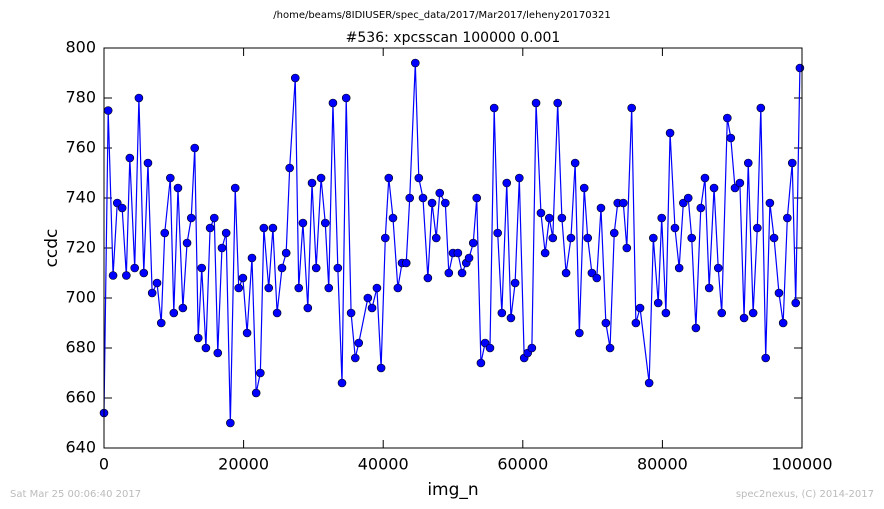 The width and height of the screenshot is (884, 509). Describe the element at coordinates (453, 38) in the screenshot. I see `chart-title: #536: xpcsscan 100000 0.001` at that location.